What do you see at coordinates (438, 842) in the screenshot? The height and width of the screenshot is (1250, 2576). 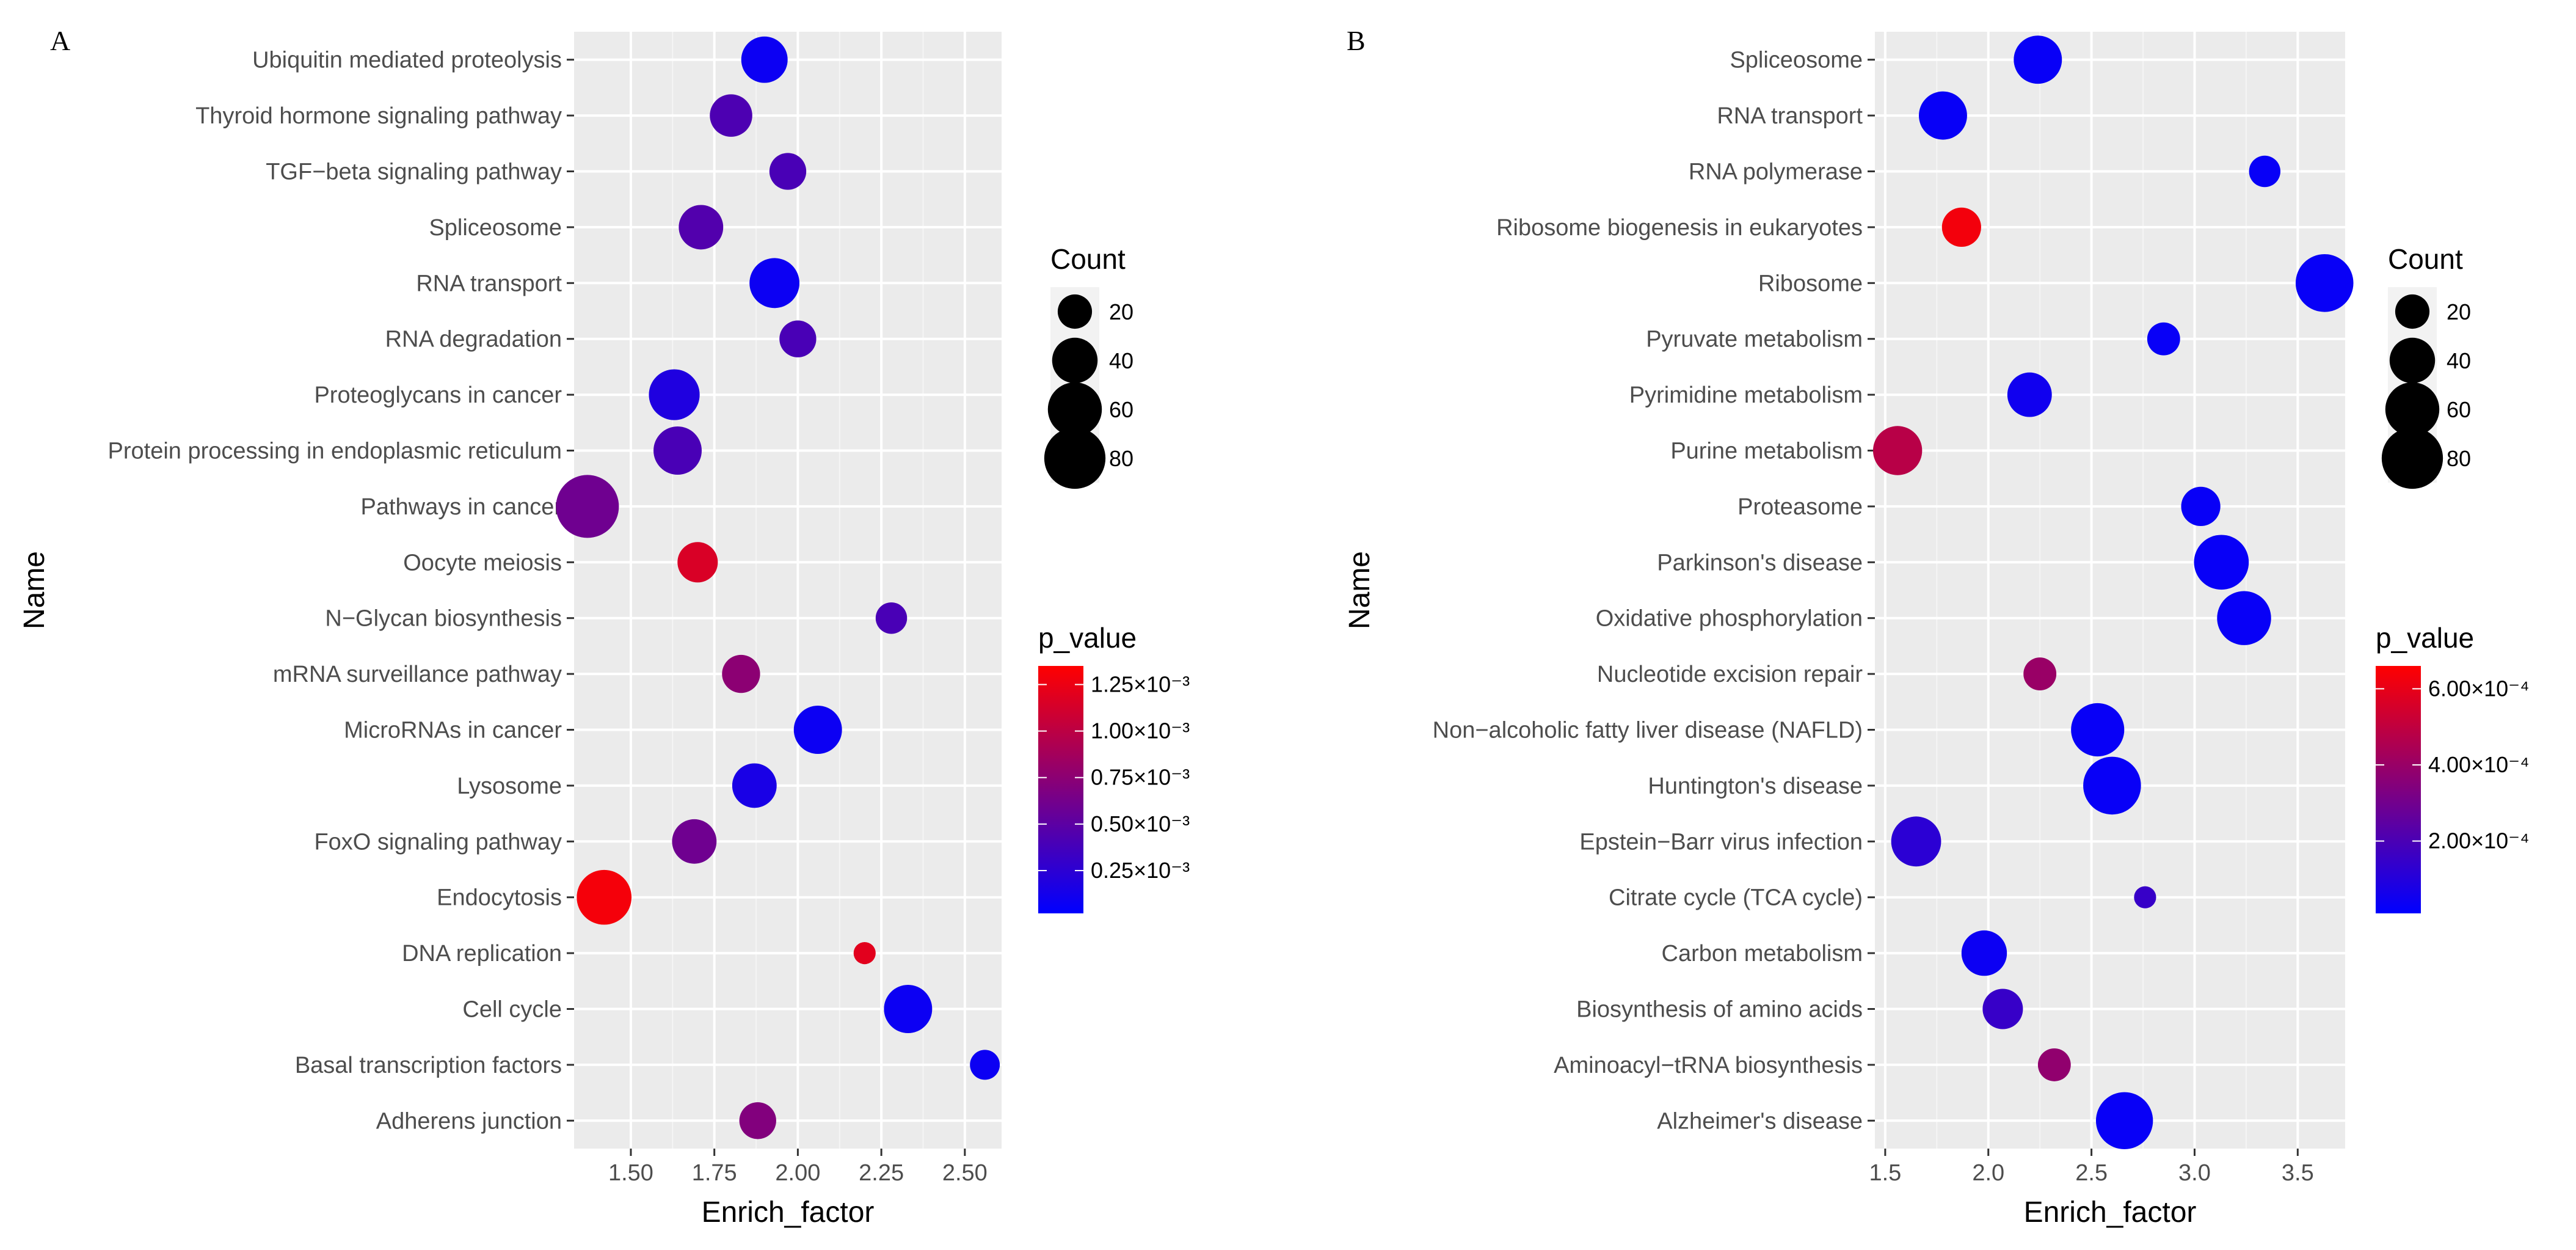 I see `y-tick-label: FoxO signaling pathway` at bounding box center [438, 842].